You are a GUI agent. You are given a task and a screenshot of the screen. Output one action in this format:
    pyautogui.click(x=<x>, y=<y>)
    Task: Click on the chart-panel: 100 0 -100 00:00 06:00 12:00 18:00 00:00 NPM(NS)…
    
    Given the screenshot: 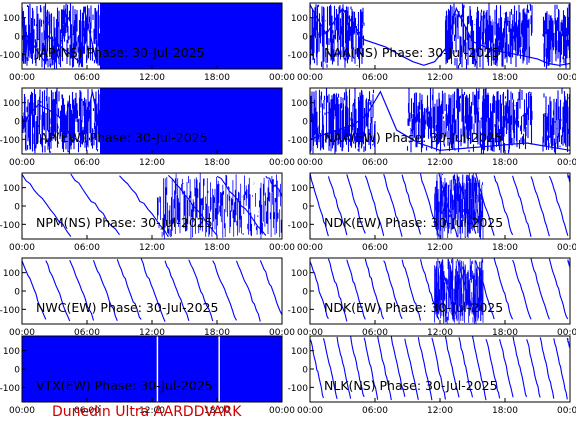 What is the action you would take?
    pyautogui.click(x=147, y=212)
    